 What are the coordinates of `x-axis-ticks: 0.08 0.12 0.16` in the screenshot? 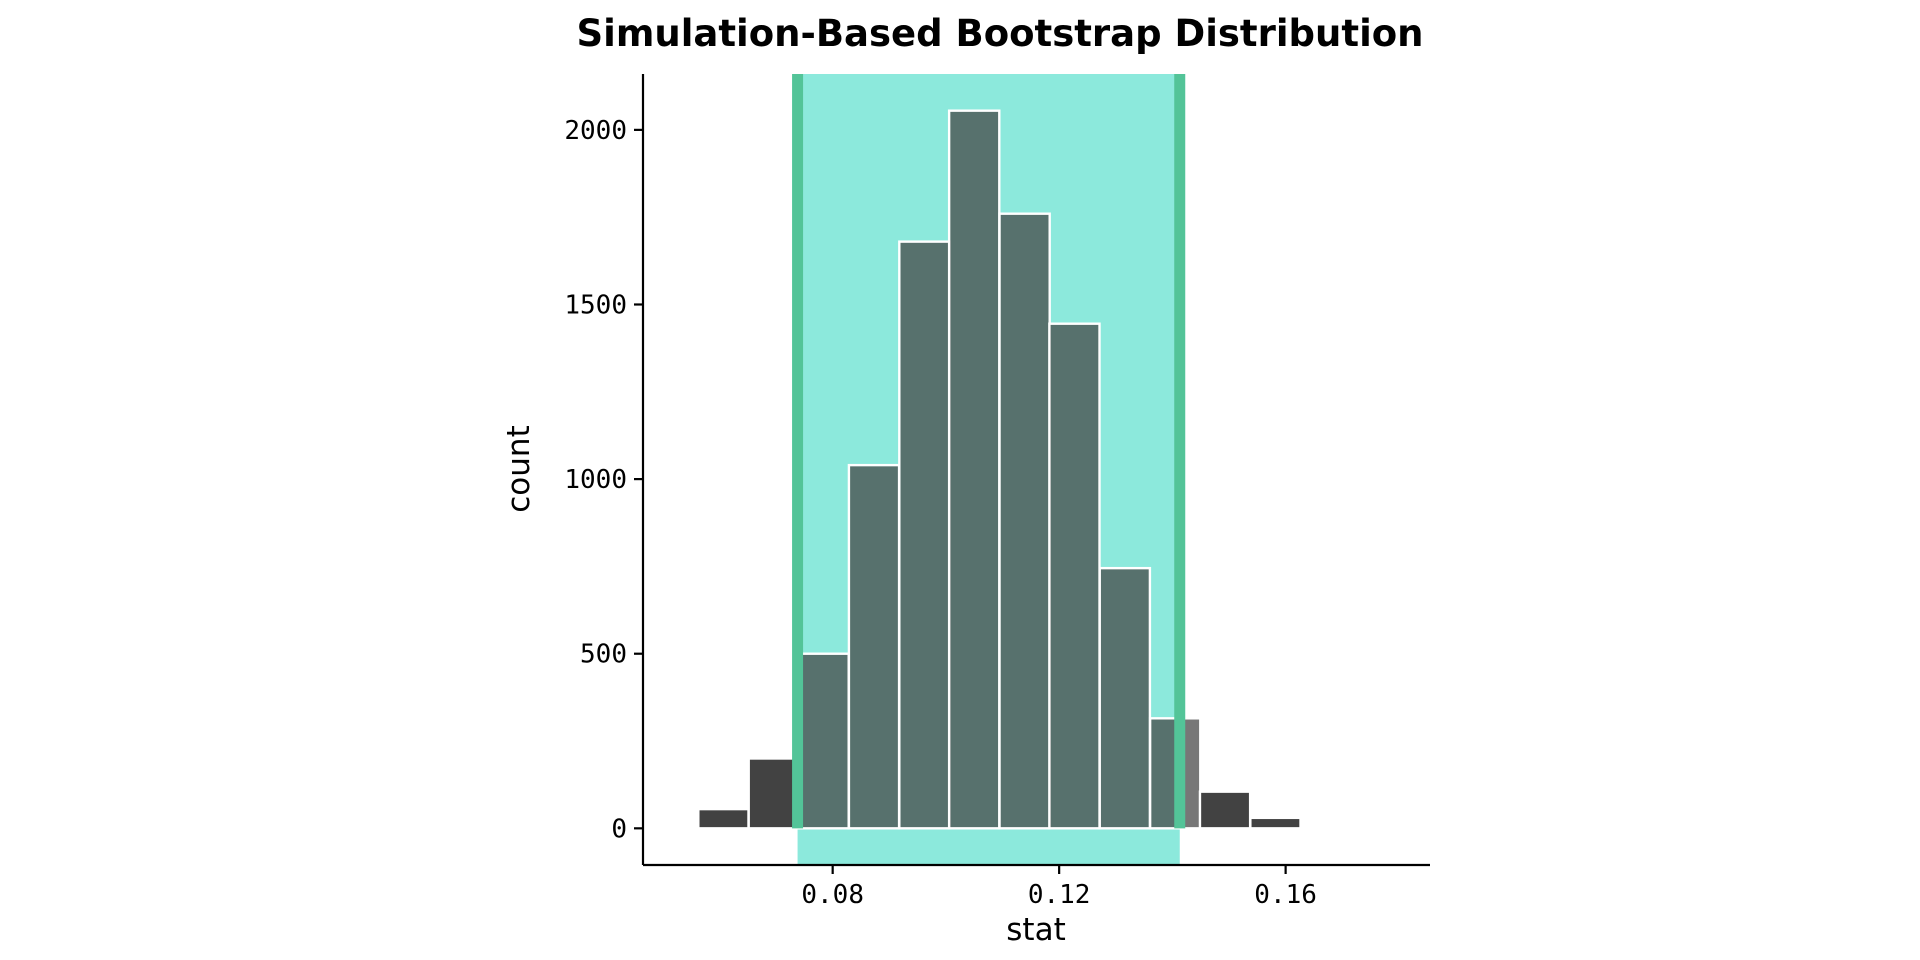 It's located at (1059, 887).